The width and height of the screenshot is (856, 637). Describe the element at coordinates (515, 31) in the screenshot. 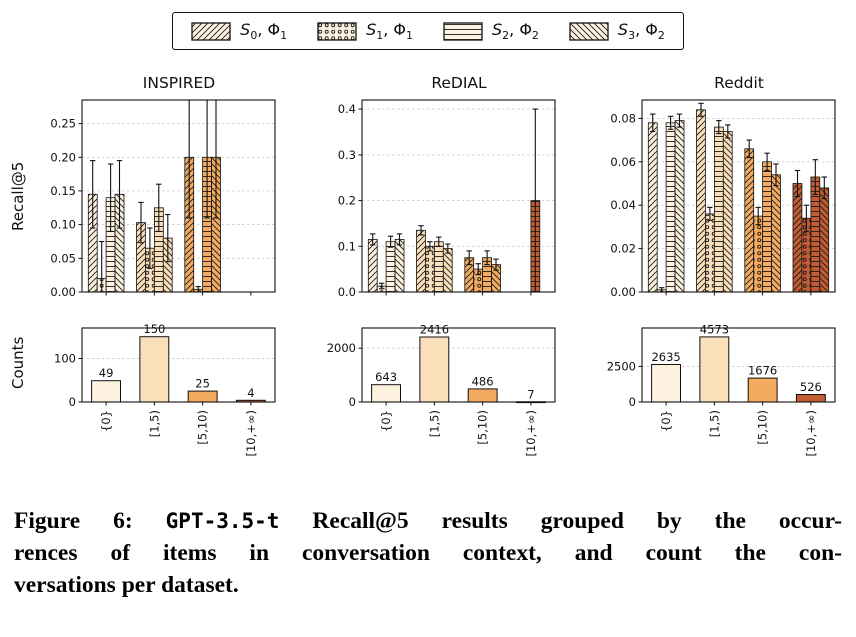

I see `legend-label: S2, Φ2` at that location.